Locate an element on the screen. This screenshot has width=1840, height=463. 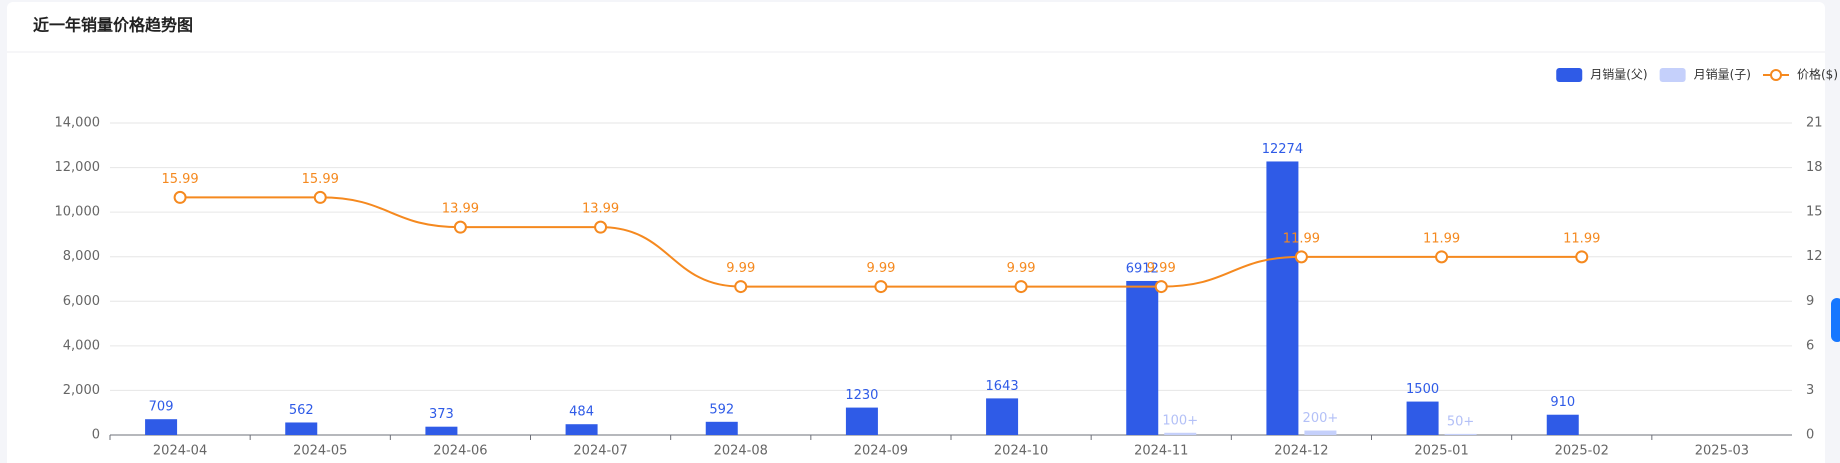
legend-label: 价格($) is located at coordinates (1817, 74).